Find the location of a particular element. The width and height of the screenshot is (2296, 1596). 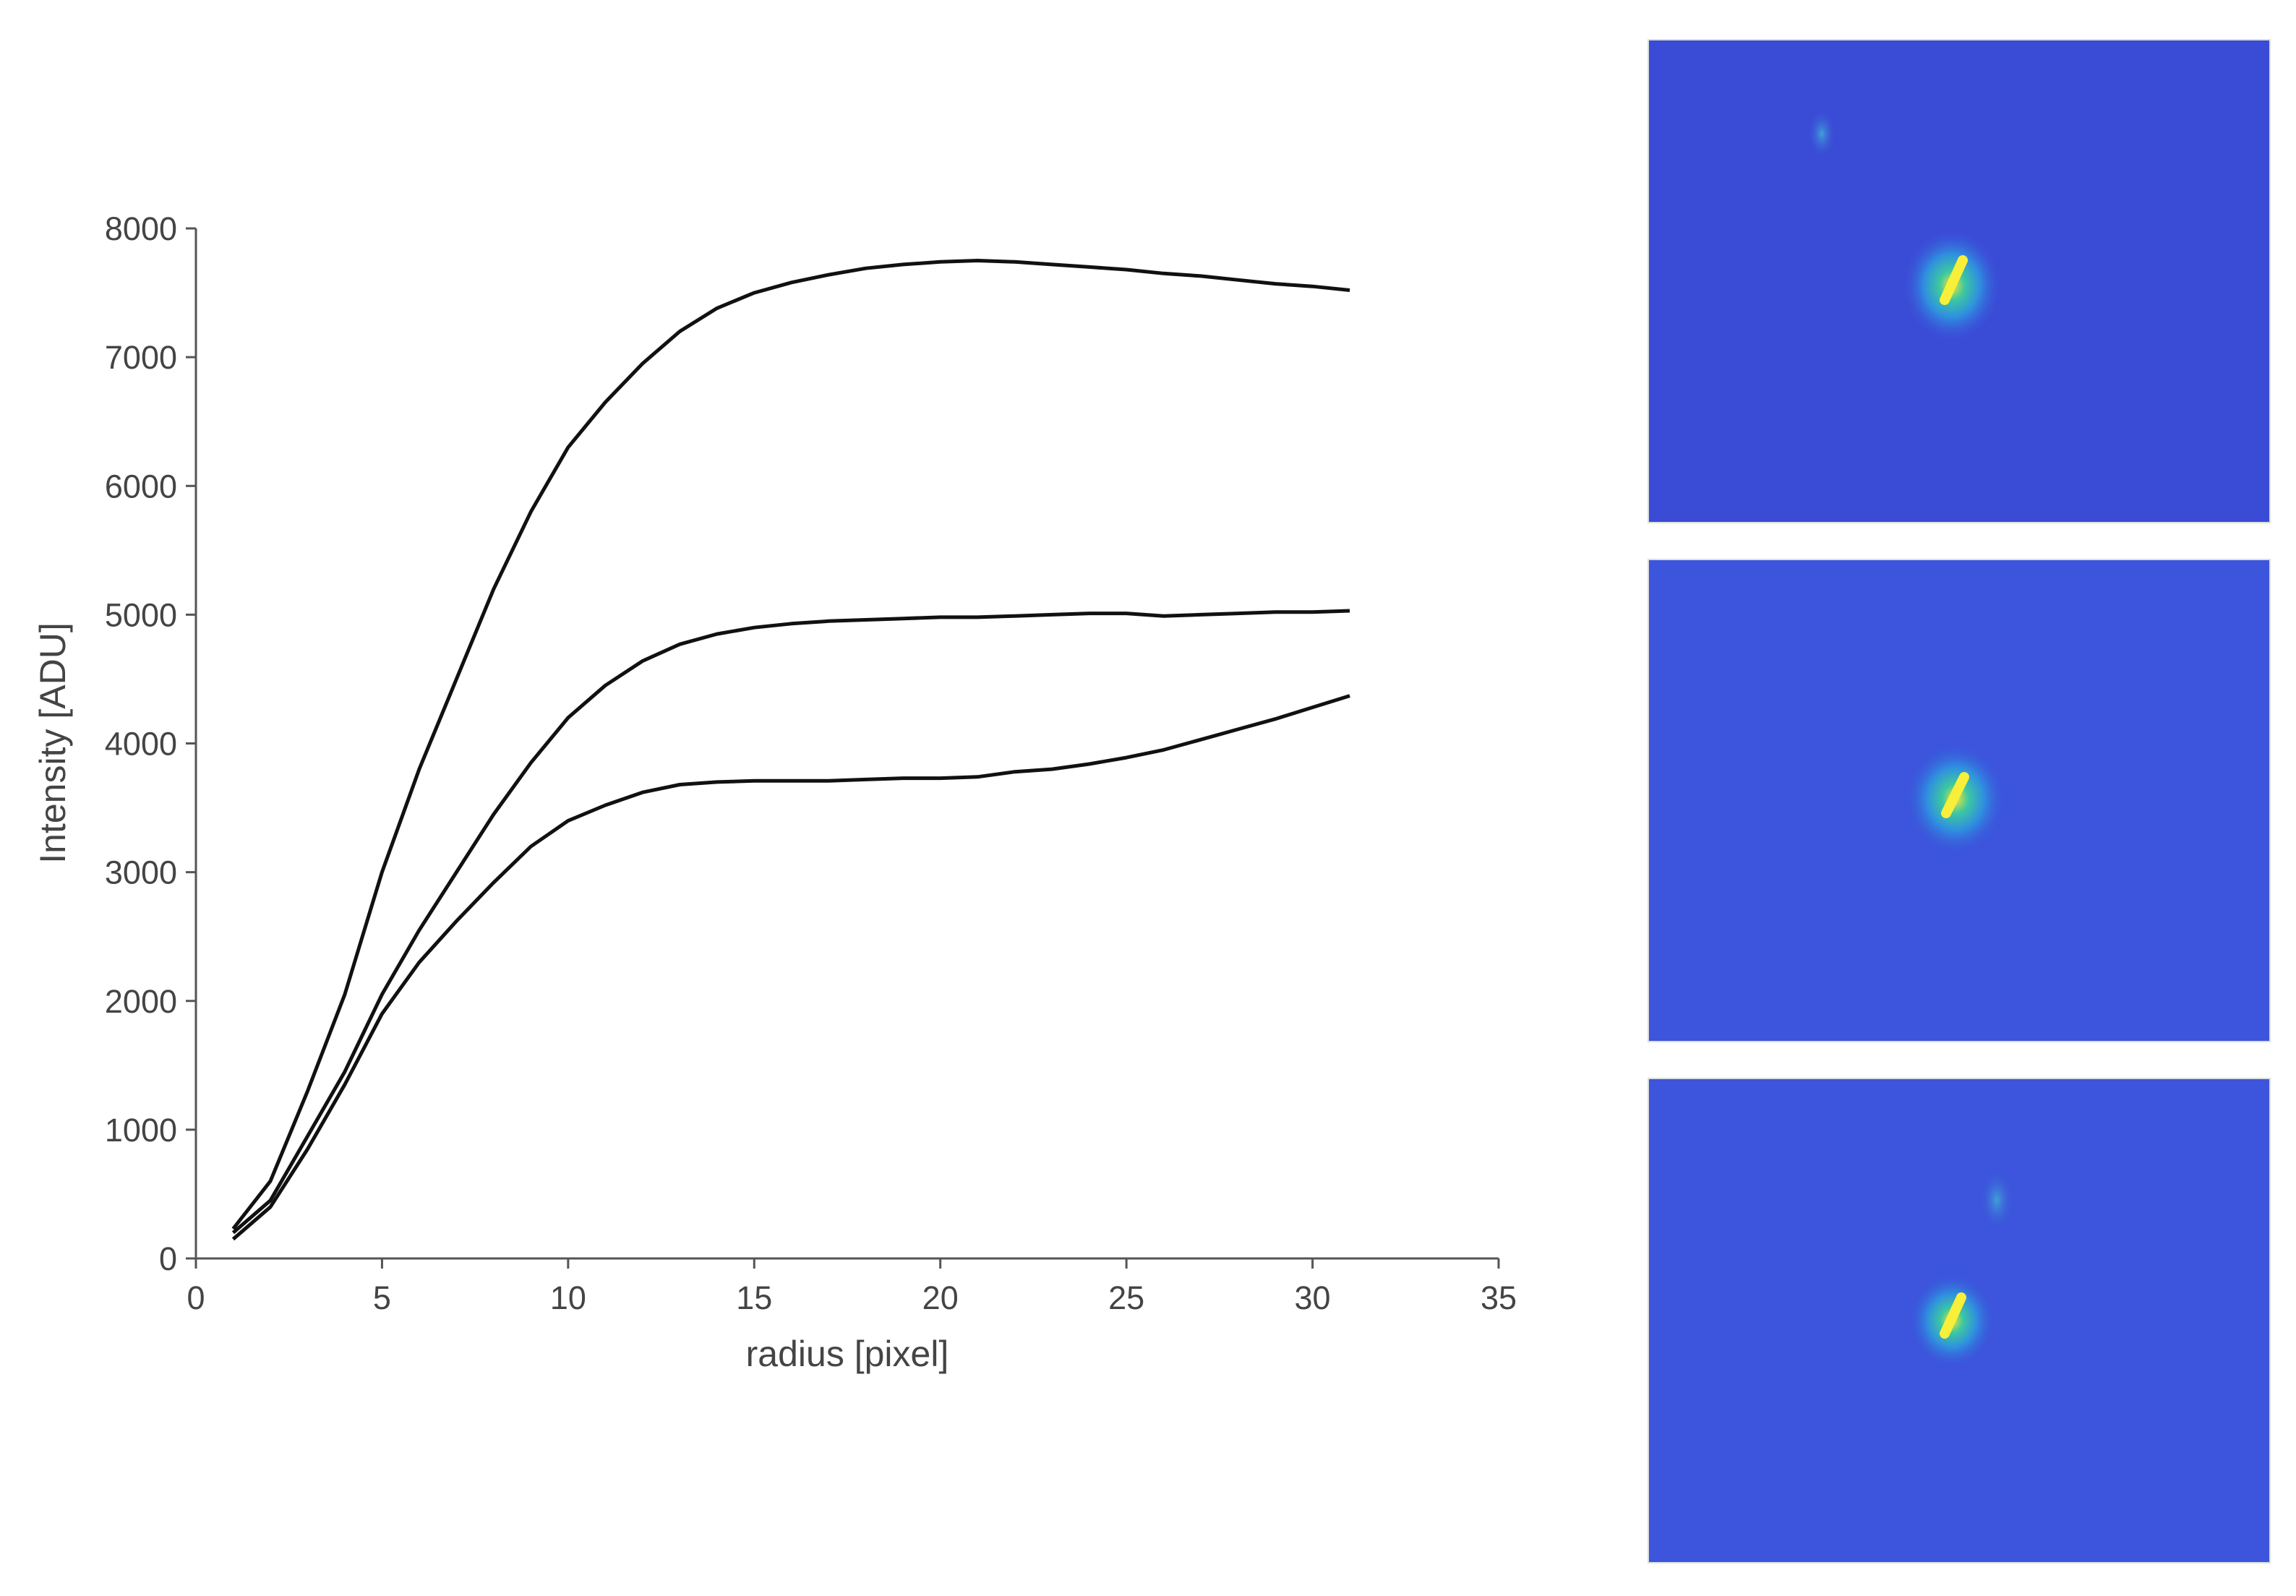

y-tick-label: 7000 is located at coordinates (141, 357).